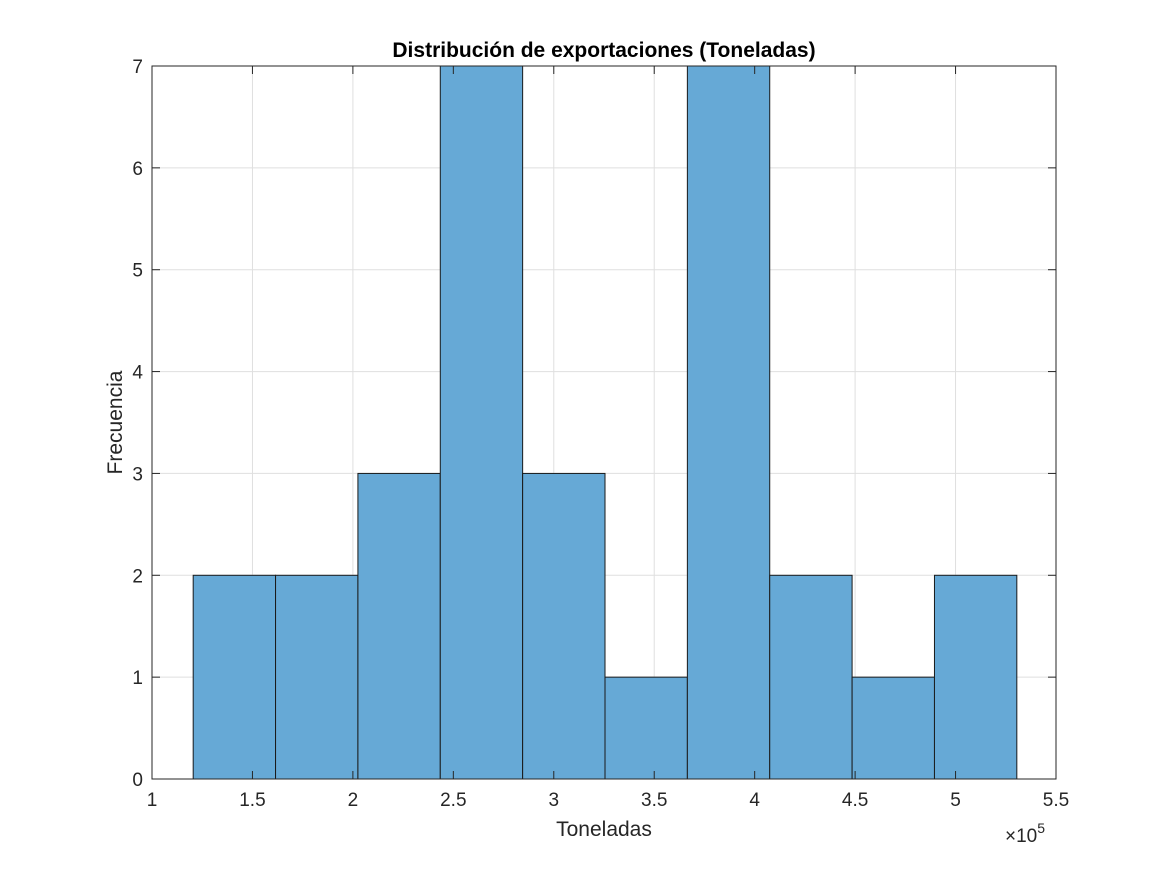  I want to click on y-tick-label: 0, so click(137, 780).